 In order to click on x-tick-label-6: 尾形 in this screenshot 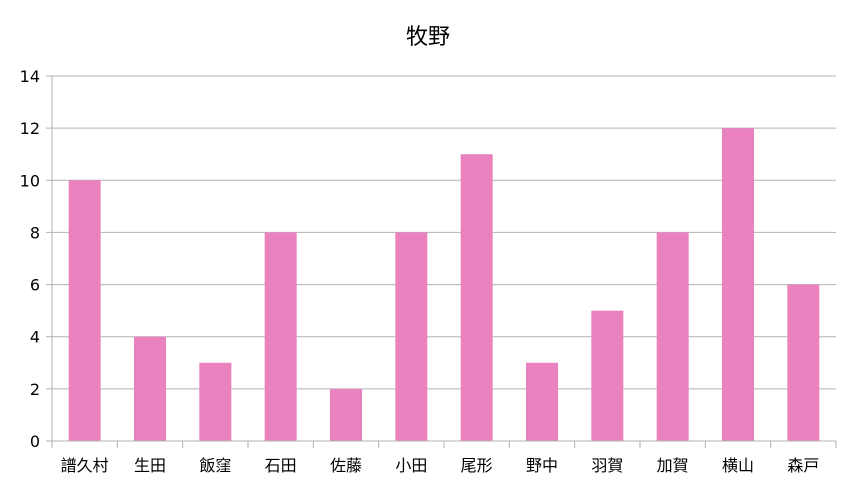, I will do `click(477, 465)`.